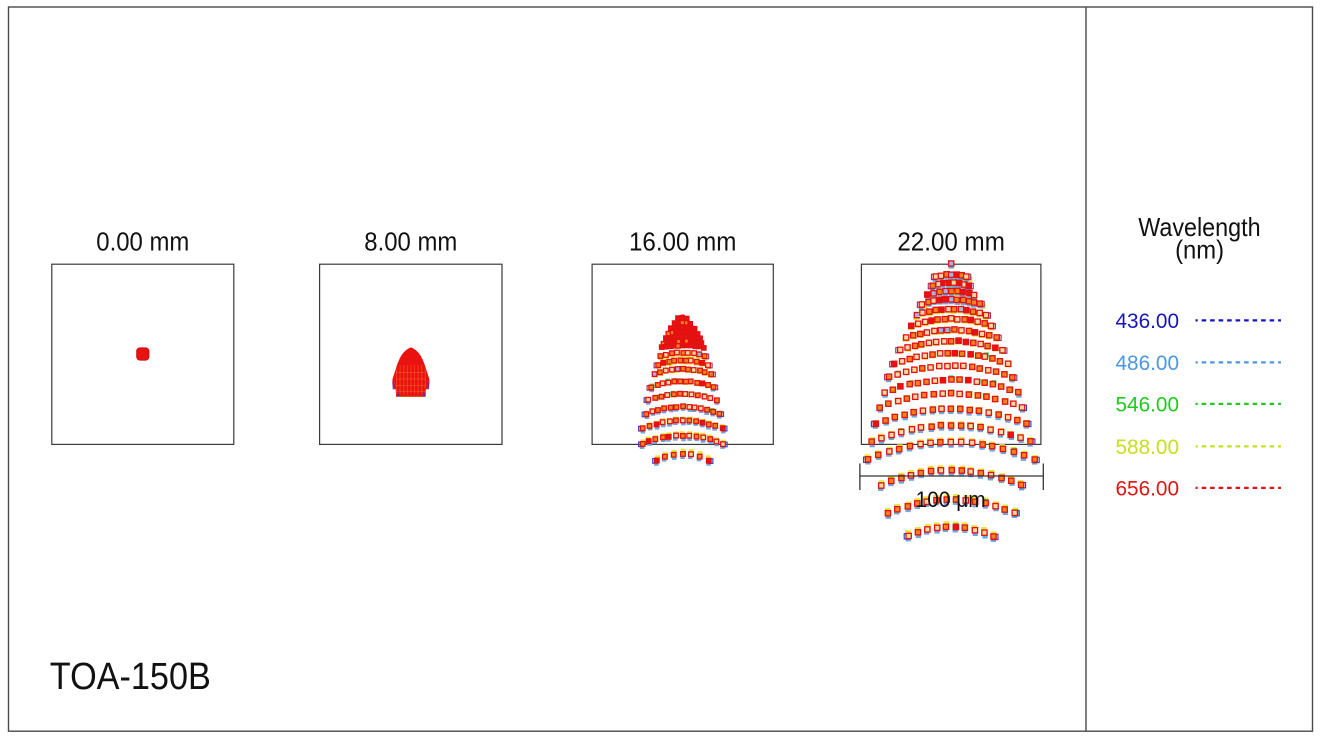 This screenshot has width=1320, height=740. What do you see at coordinates (951, 499) in the screenshot?
I see `svg-text: 100 μm` at bounding box center [951, 499].